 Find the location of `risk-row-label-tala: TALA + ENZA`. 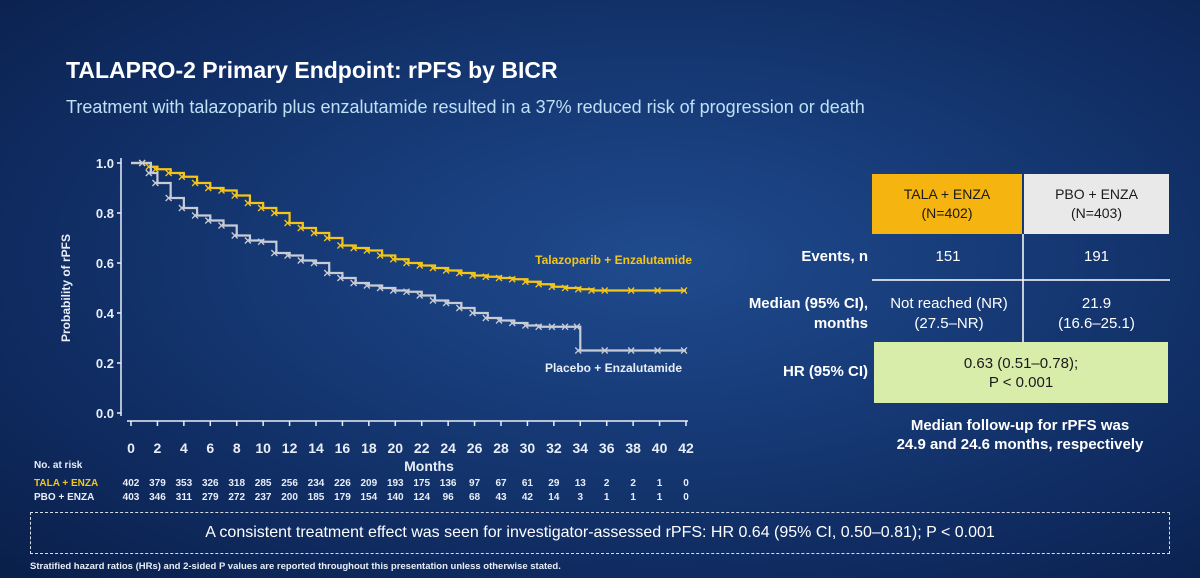

risk-row-label-tala: TALA + ENZA is located at coordinates (66, 483).